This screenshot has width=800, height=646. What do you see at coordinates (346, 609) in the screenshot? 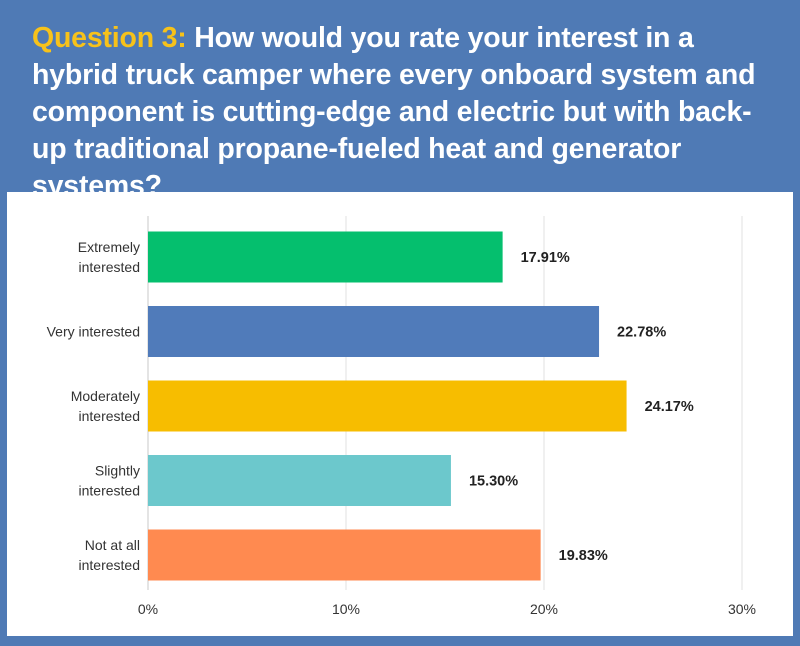
I see `x-tick-label: 10%` at bounding box center [346, 609].